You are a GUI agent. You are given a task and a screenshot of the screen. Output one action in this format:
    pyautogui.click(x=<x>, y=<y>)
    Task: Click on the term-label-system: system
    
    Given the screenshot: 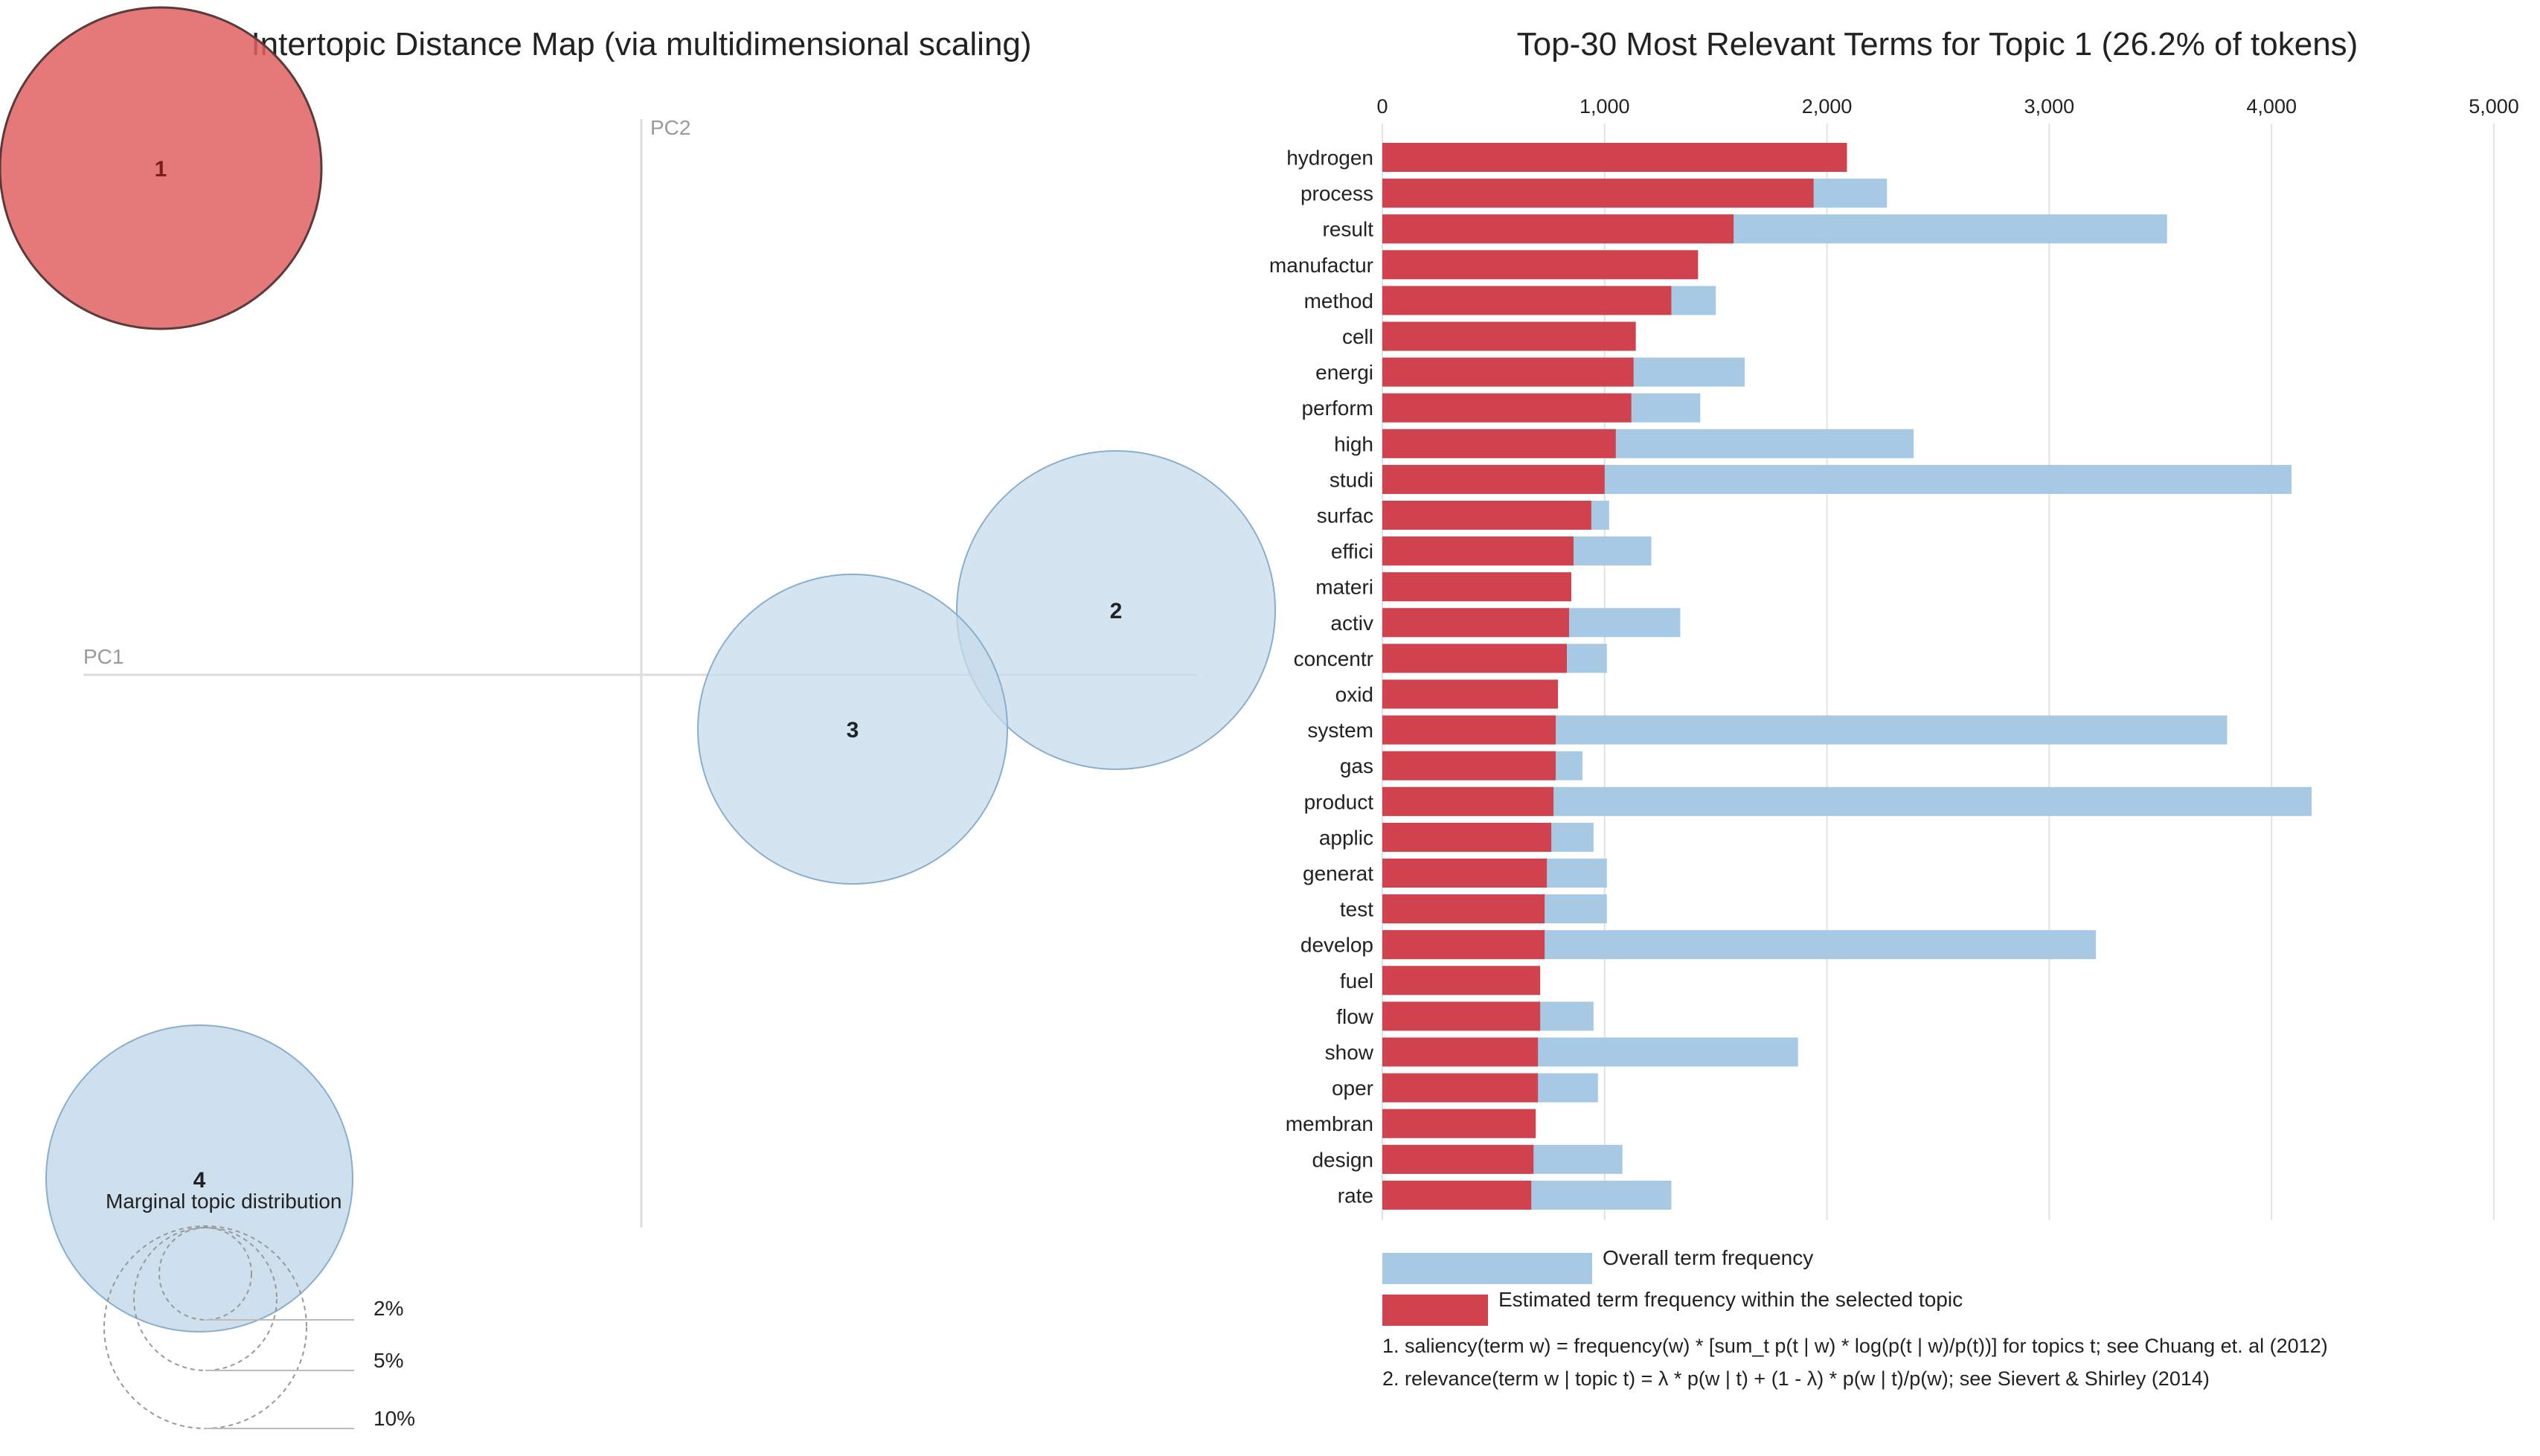 What is the action you would take?
    pyautogui.click(x=1340, y=730)
    